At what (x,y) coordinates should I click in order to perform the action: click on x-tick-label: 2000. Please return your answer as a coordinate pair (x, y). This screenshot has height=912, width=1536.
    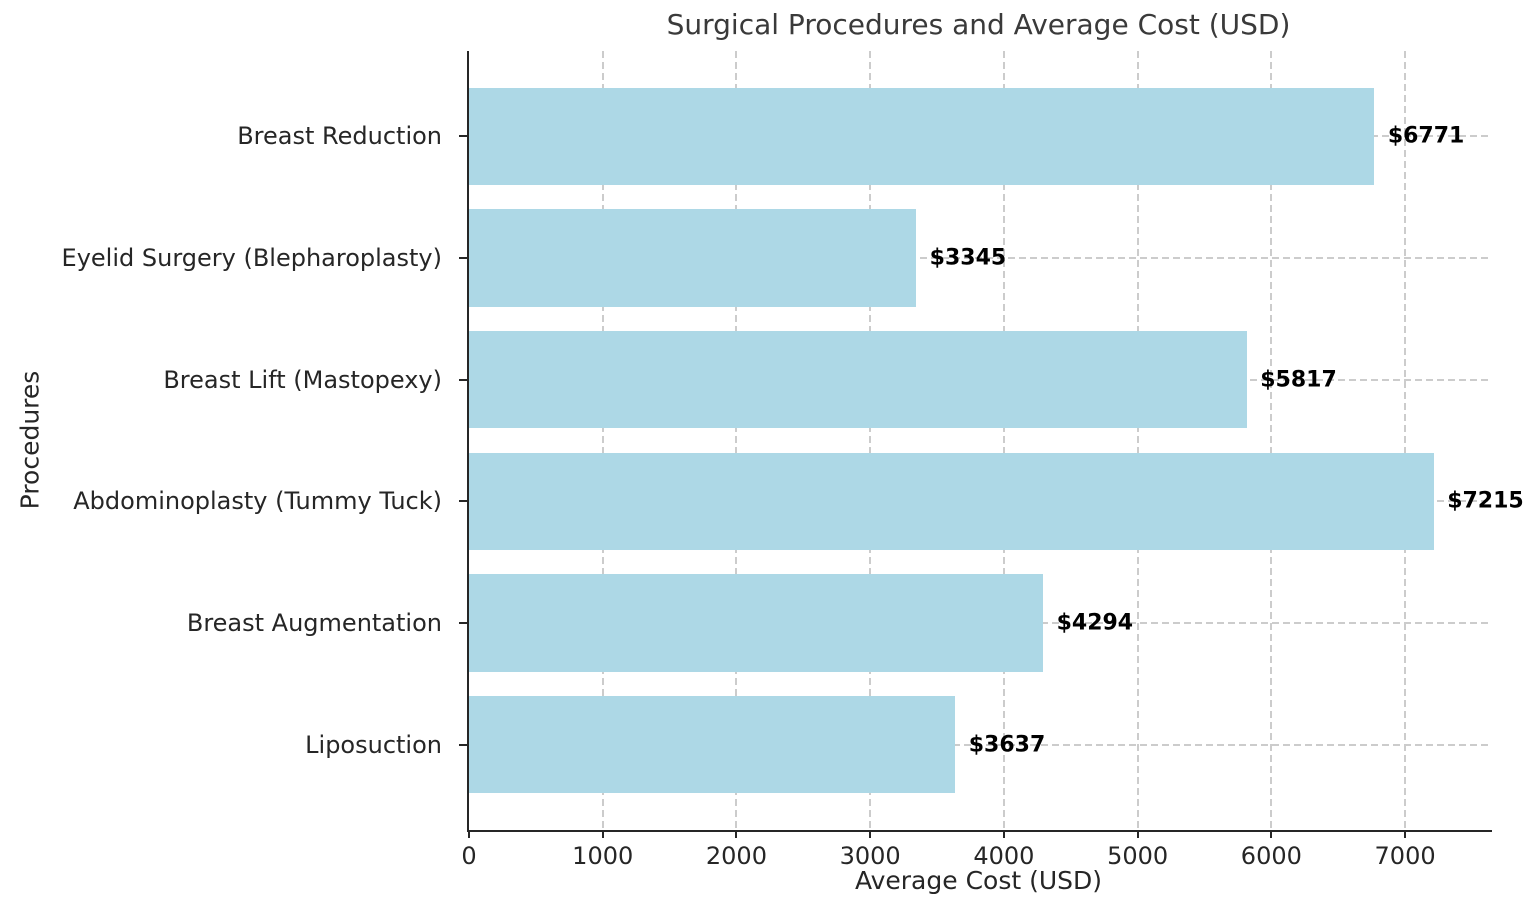
    Looking at the image, I should click on (736, 856).